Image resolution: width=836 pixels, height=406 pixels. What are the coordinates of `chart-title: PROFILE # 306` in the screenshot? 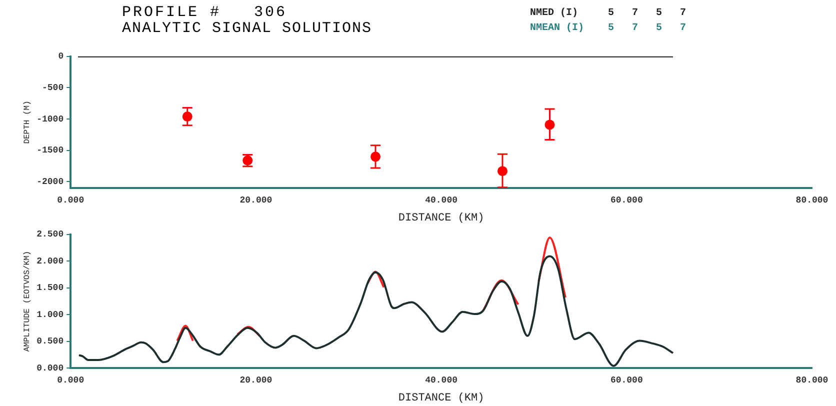 It's located at (205, 12).